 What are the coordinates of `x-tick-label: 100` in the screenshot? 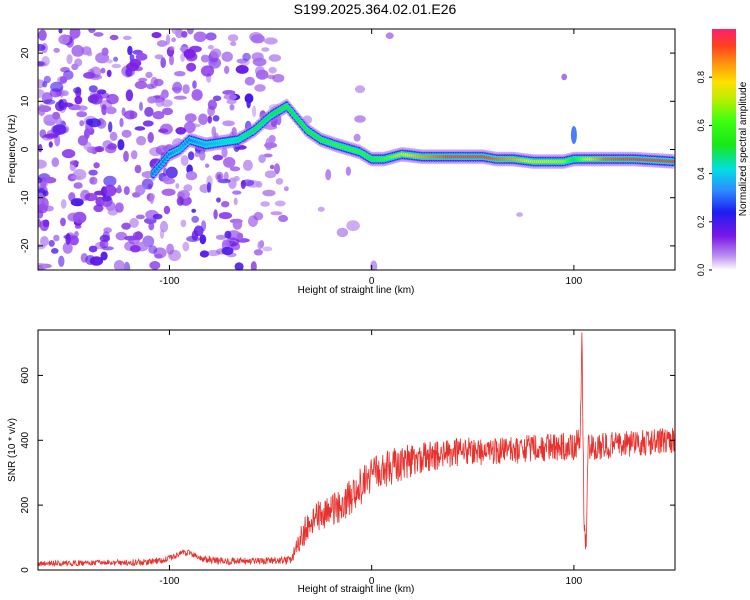 It's located at (574, 281).